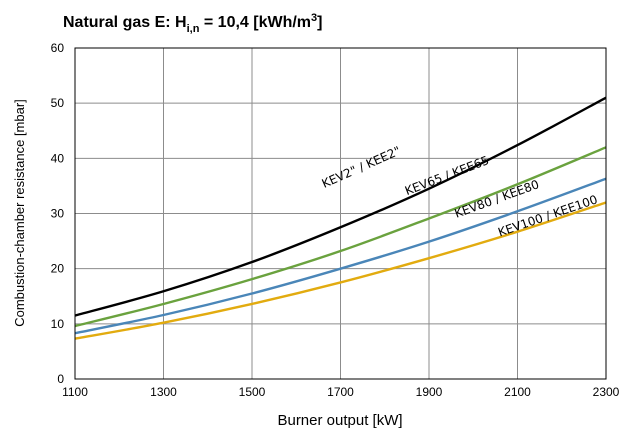 The height and width of the screenshot is (434, 632). Describe the element at coordinates (361, 167) in the screenshot. I see `series-label: KEV2" / KEE2"` at that location.